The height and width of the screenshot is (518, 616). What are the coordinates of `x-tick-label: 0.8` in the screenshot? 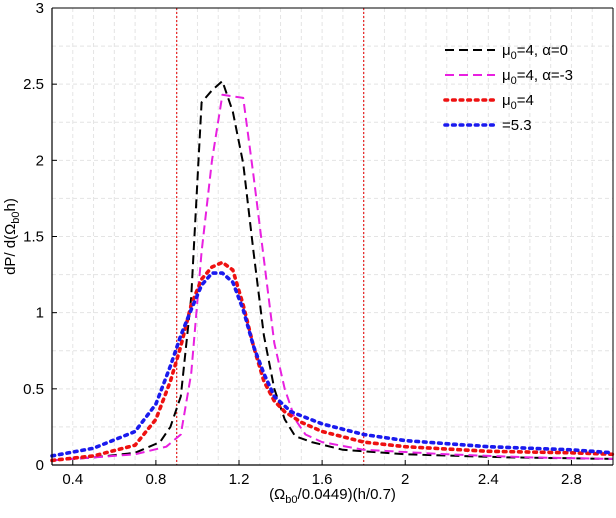 It's located at (155, 479).